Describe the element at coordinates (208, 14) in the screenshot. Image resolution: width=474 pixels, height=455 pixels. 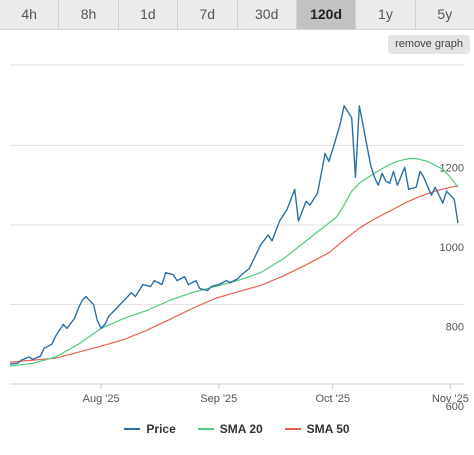
I see `tab-7d: 7d` at that location.